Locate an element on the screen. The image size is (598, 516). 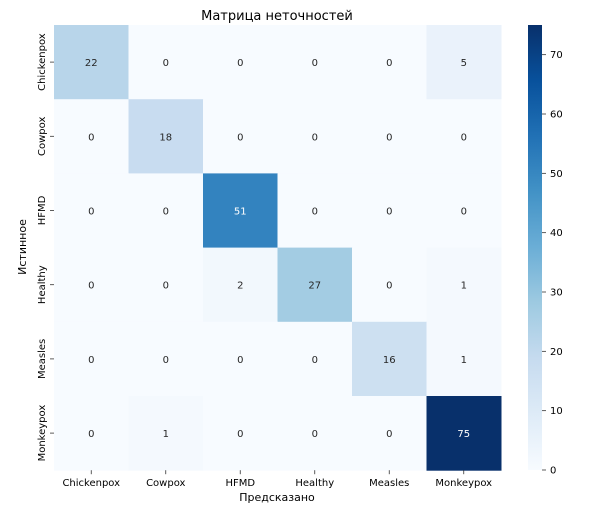
colorbar-tick-label: 70 is located at coordinates (556, 55).